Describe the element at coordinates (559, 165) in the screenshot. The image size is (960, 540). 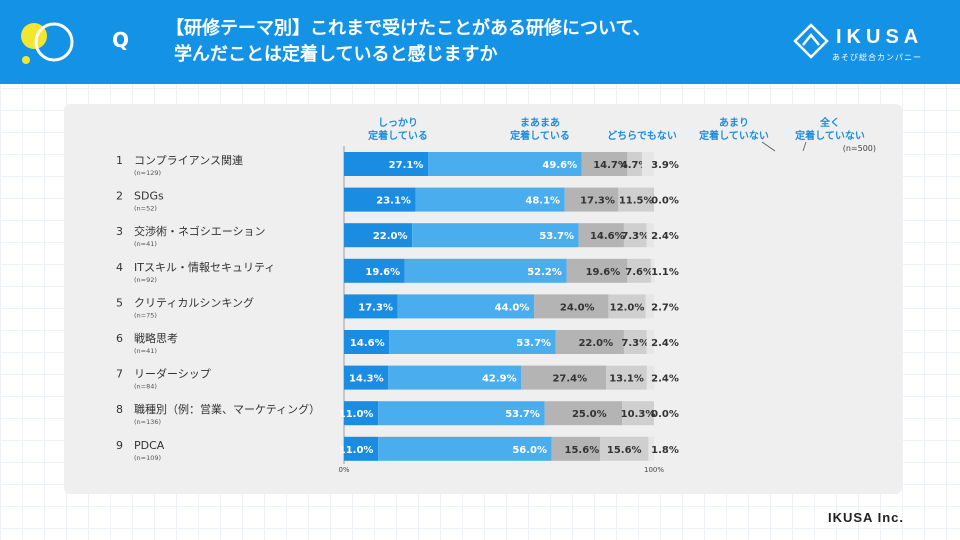
I see `value-label-1-2: 49.6%` at that location.